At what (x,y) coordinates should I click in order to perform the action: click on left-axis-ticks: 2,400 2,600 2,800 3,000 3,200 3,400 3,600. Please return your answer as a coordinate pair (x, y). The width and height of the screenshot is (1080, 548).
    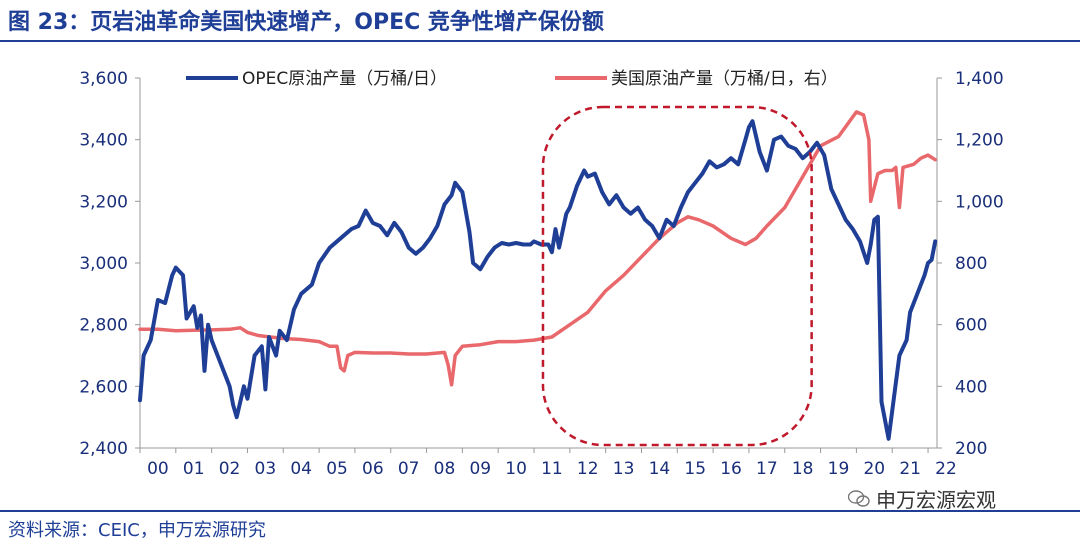
    Looking at the image, I should click on (109, 264).